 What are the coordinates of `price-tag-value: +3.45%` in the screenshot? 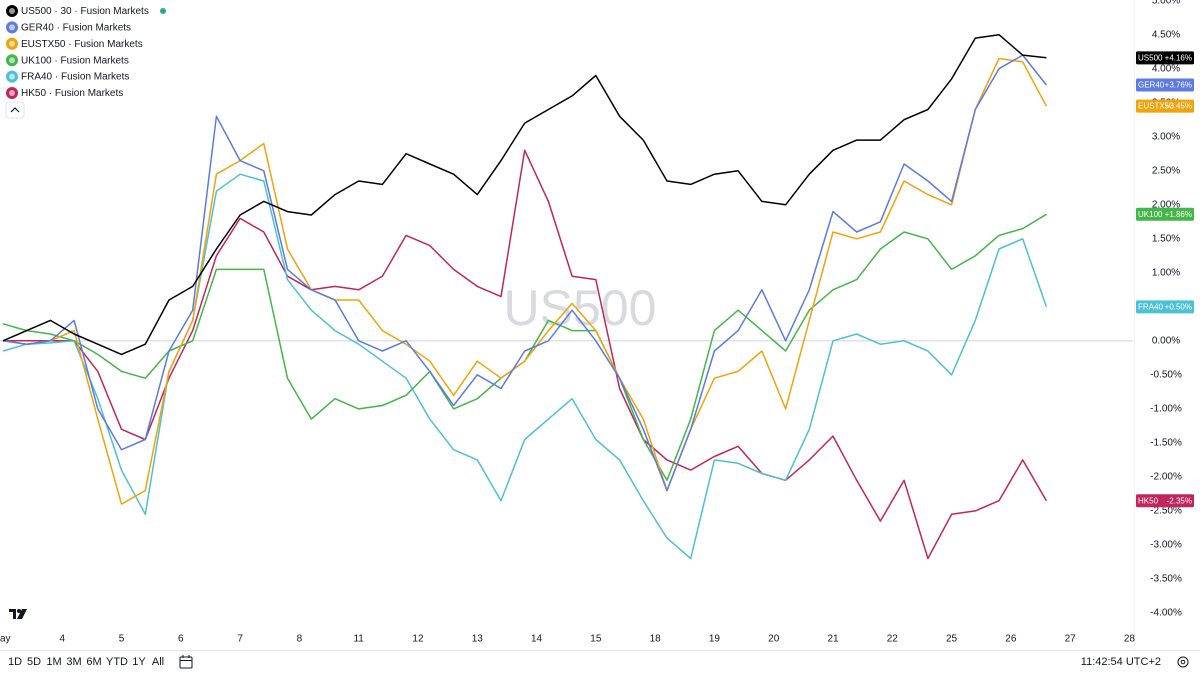 It's located at (1178, 106).